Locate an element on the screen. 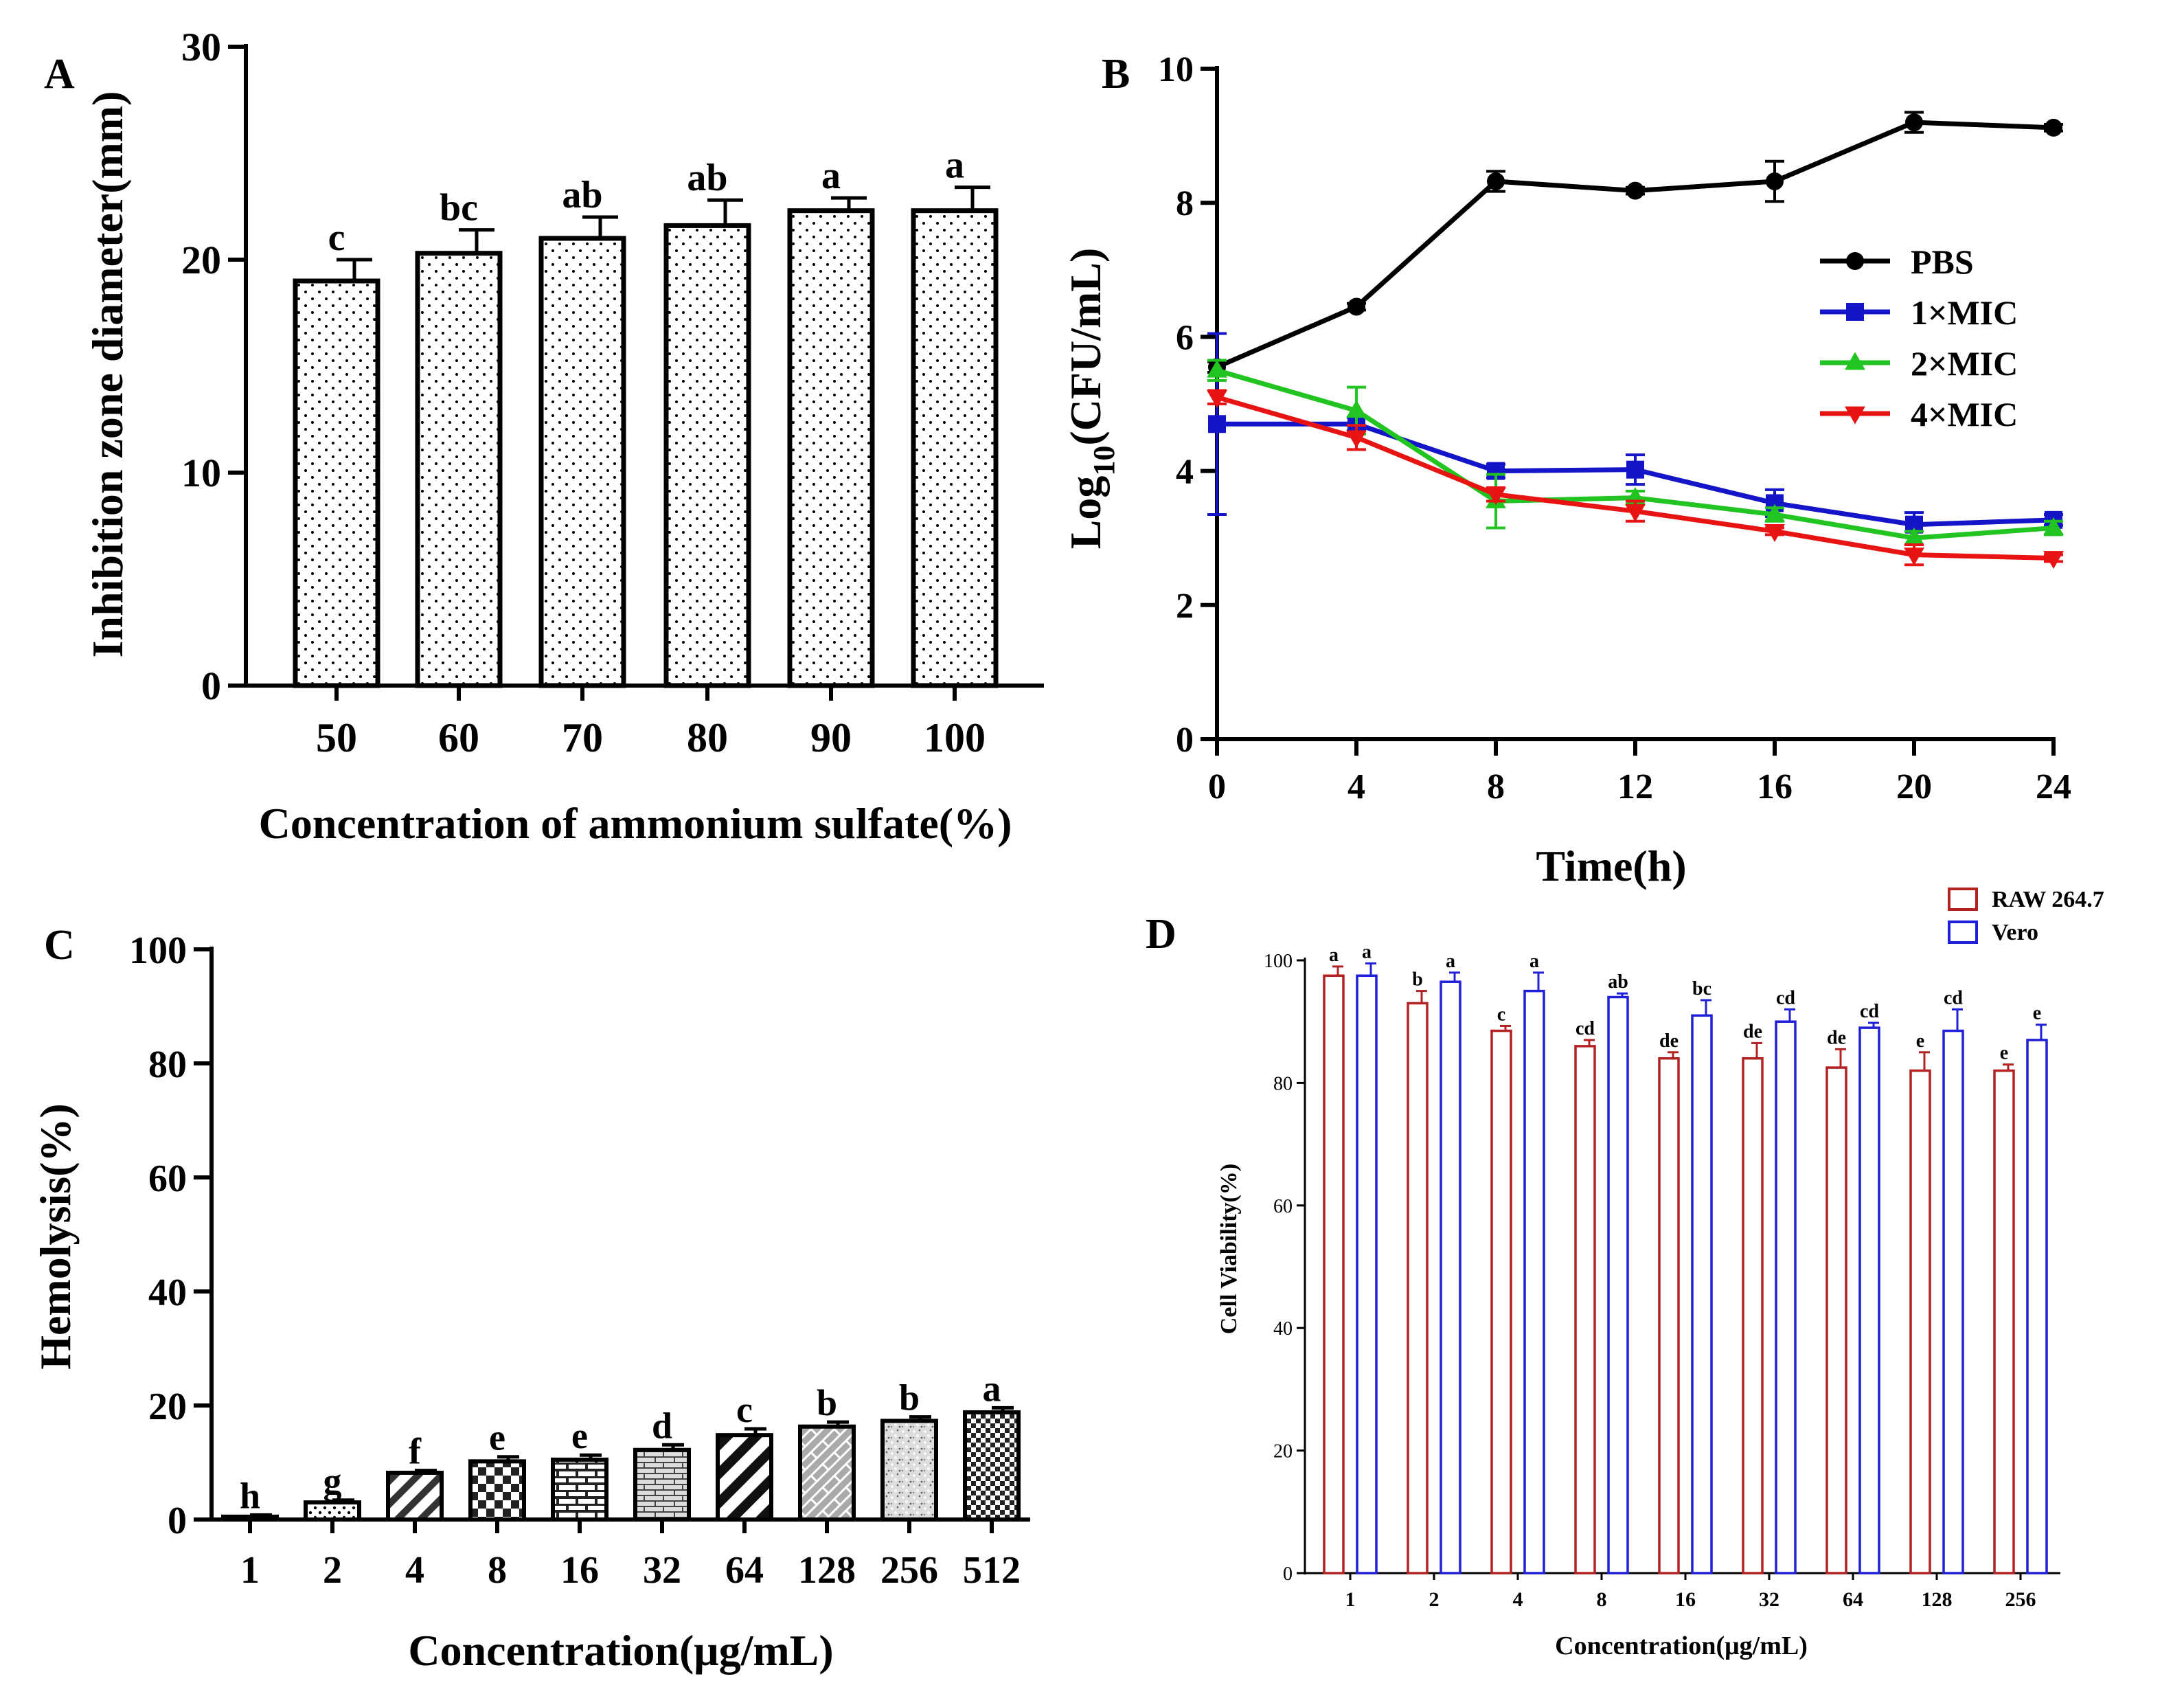 The image size is (2184, 1705). panel-b-x-axis-label: Time(h) is located at coordinates (1611, 866).